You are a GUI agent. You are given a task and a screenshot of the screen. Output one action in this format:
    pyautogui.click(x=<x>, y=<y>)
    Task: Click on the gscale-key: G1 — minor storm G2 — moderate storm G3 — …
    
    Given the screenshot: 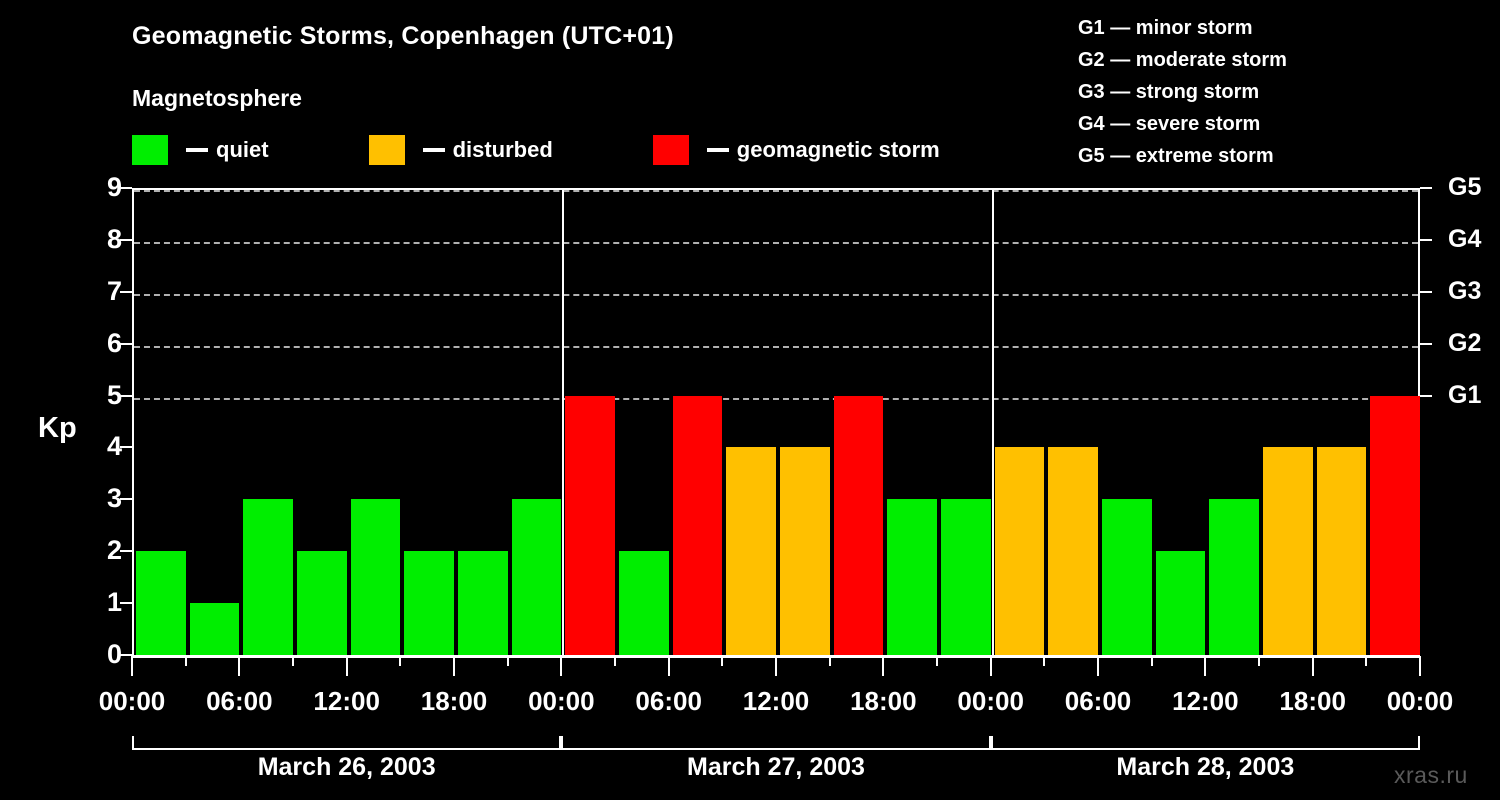 What is the action you would take?
    pyautogui.click(x=1182, y=92)
    